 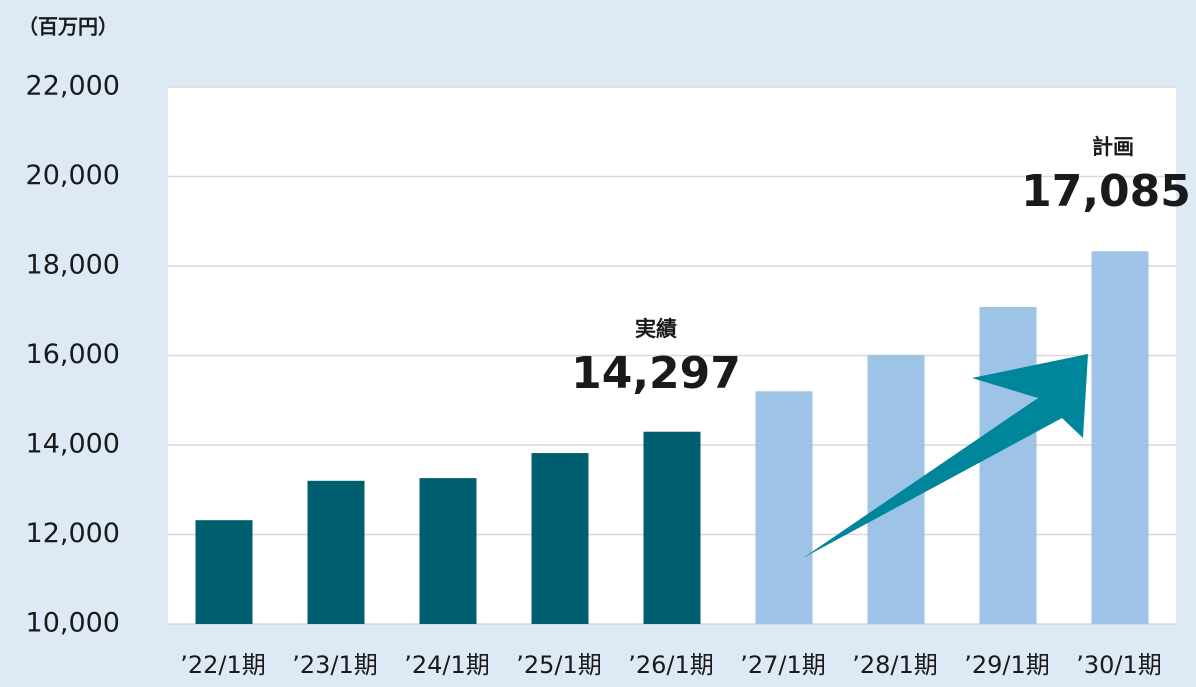 What do you see at coordinates (895, 665) in the screenshot?
I see `x-tick-label: ’28/1期` at bounding box center [895, 665].